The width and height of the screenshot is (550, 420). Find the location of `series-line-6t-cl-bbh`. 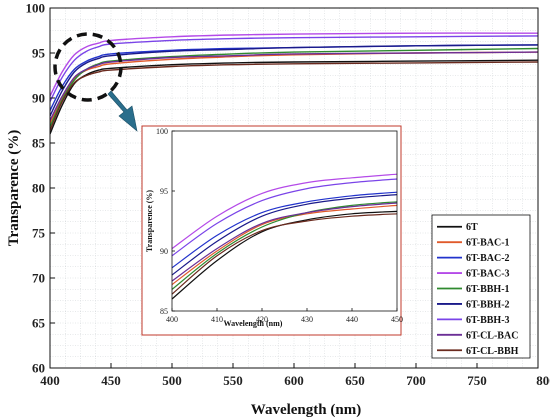

series-line-6t-cl-bbh is located at coordinates (294, 96).